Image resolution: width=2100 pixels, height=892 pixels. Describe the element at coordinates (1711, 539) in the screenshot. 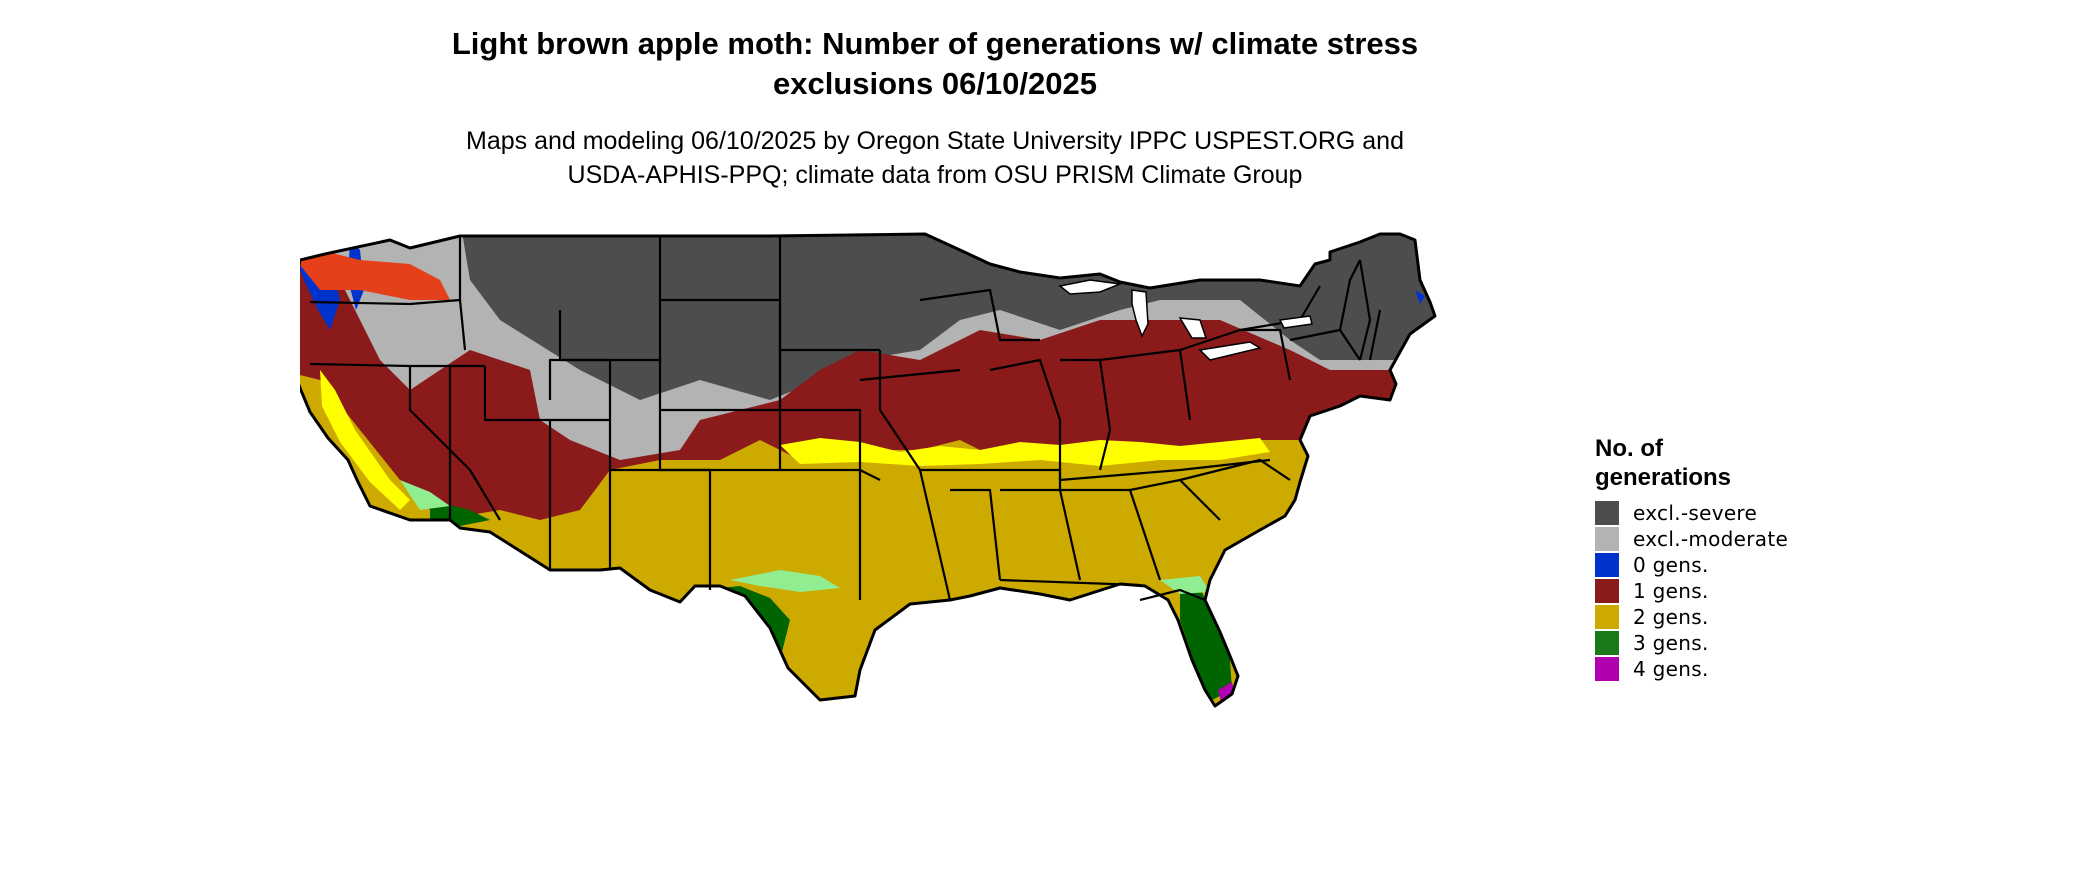

I see `legend-label: excl.-moderate` at that location.